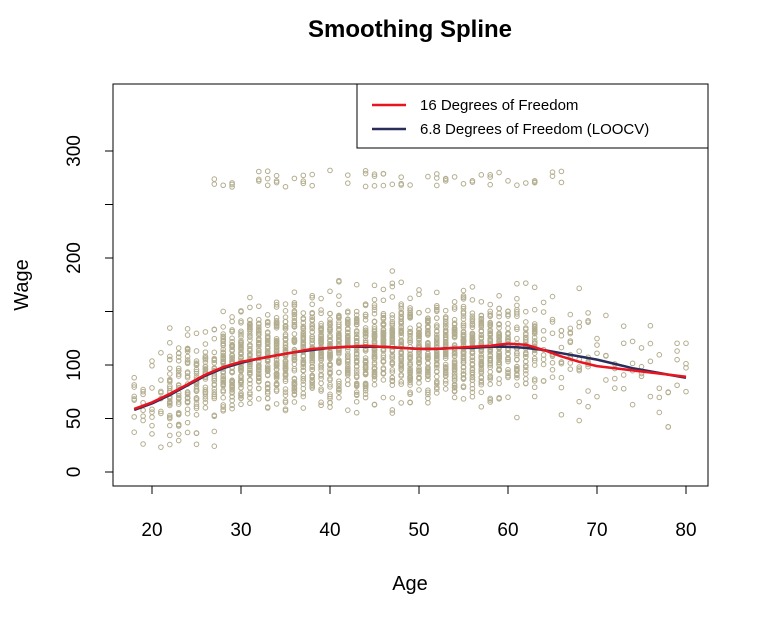 The width and height of the screenshot is (768, 617). Describe the element at coordinates (685, 530) in the screenshot. I see `x-tick-label: 80` at that location.